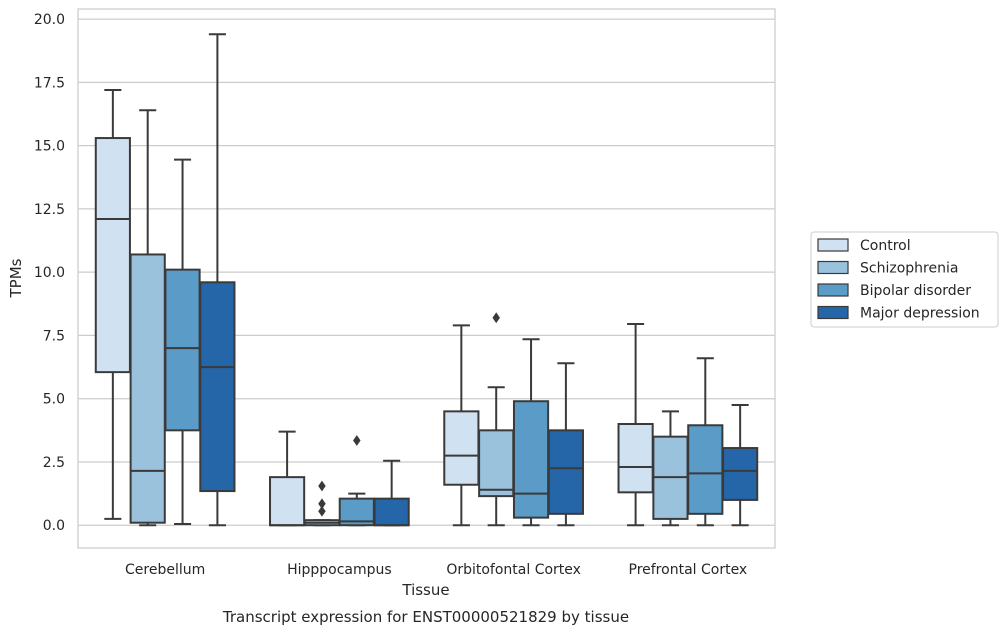  I want to click on y-tick-label: 0.0, so click(54, 526).